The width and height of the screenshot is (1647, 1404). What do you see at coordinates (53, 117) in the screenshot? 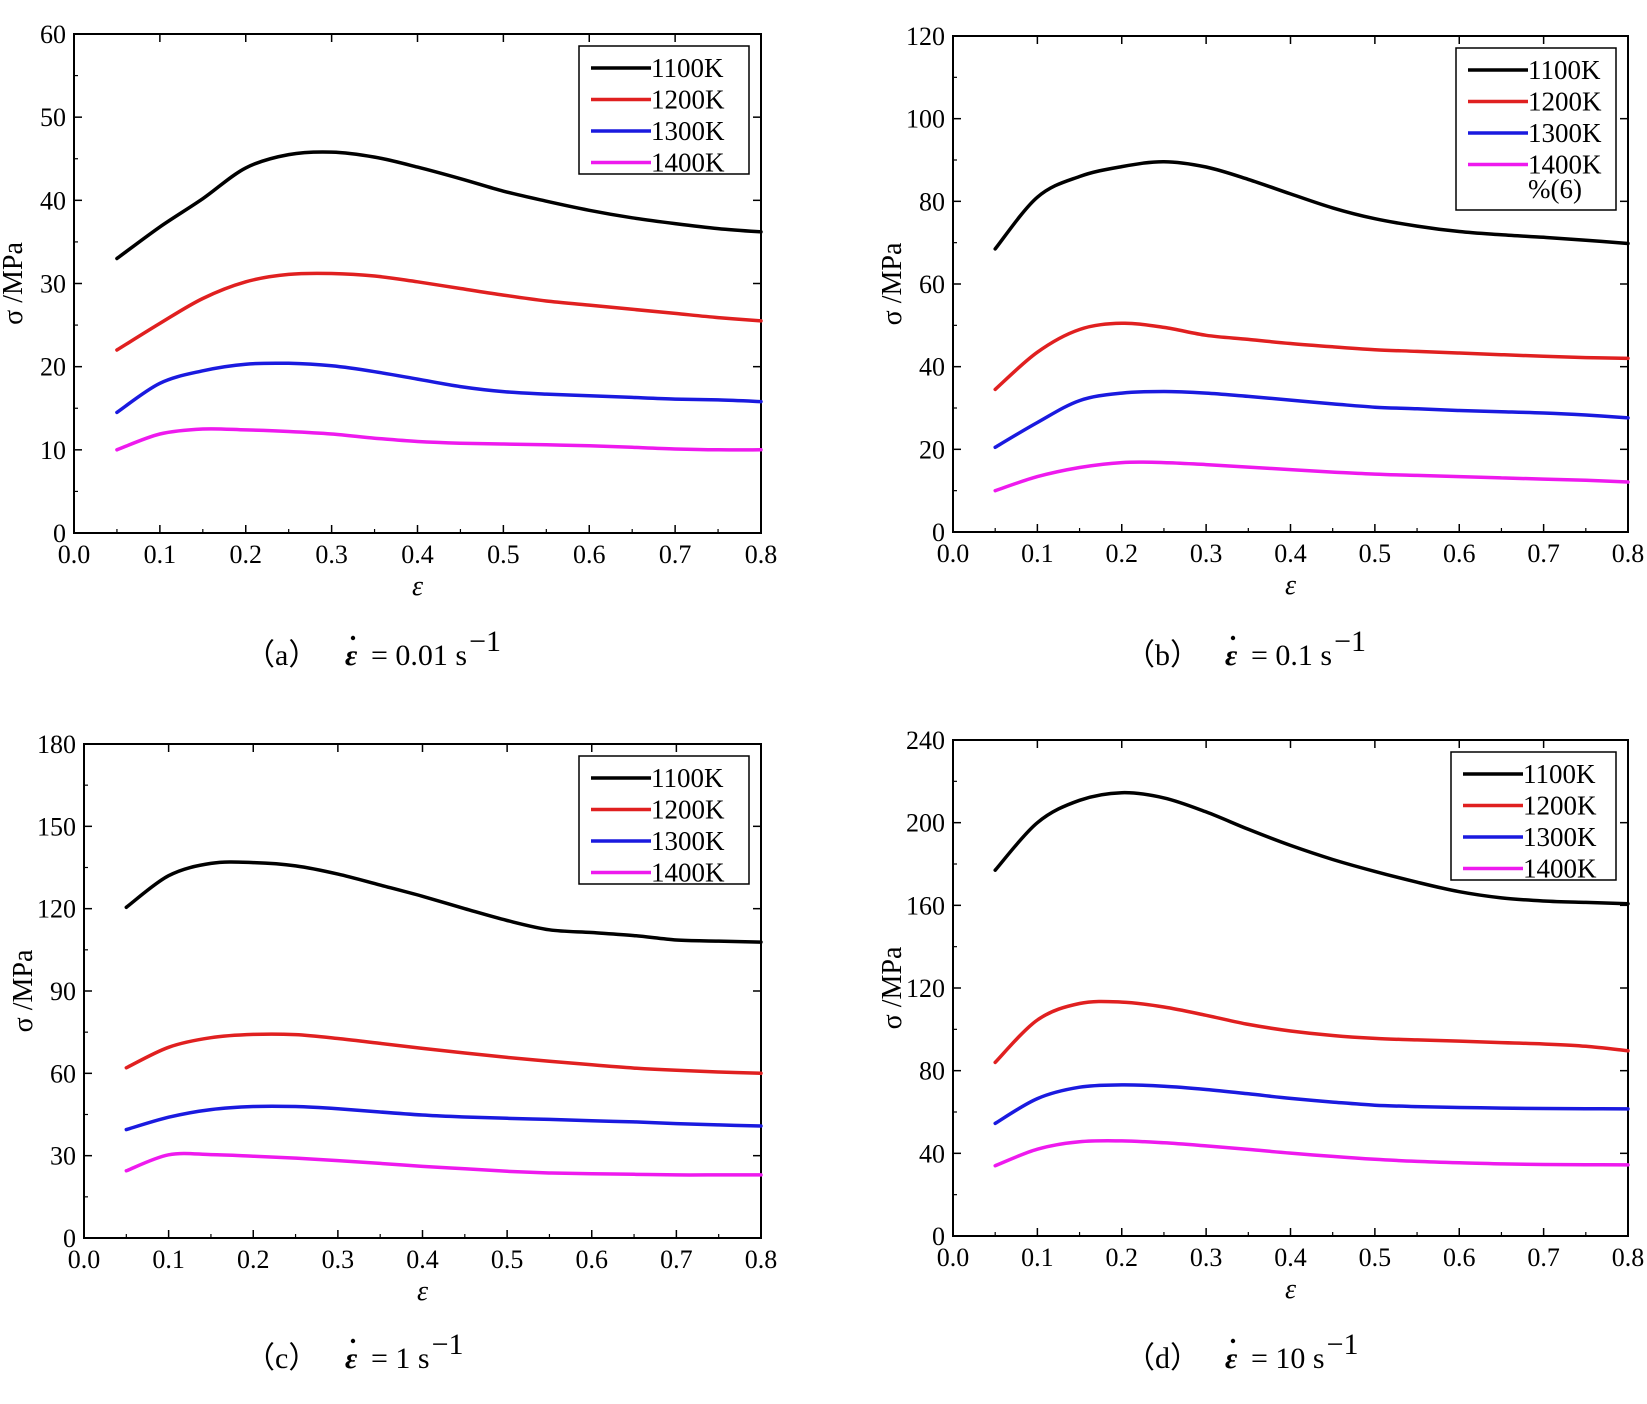
I see `y-tick-label: 50` at bounding box center [53, 117].